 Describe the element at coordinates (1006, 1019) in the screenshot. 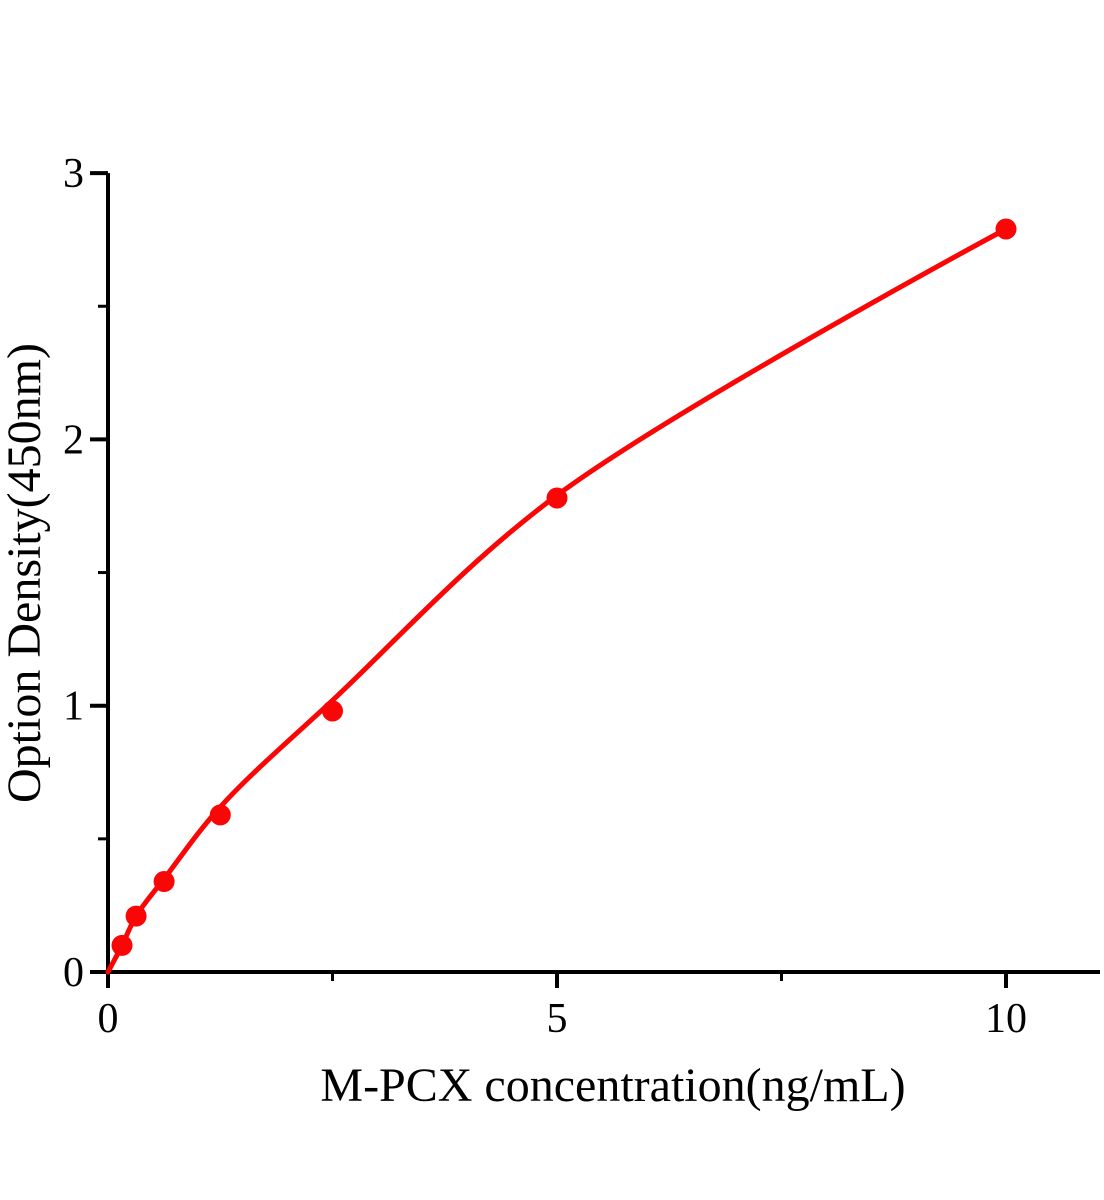

I see `x-tick-label: 10` at that location.